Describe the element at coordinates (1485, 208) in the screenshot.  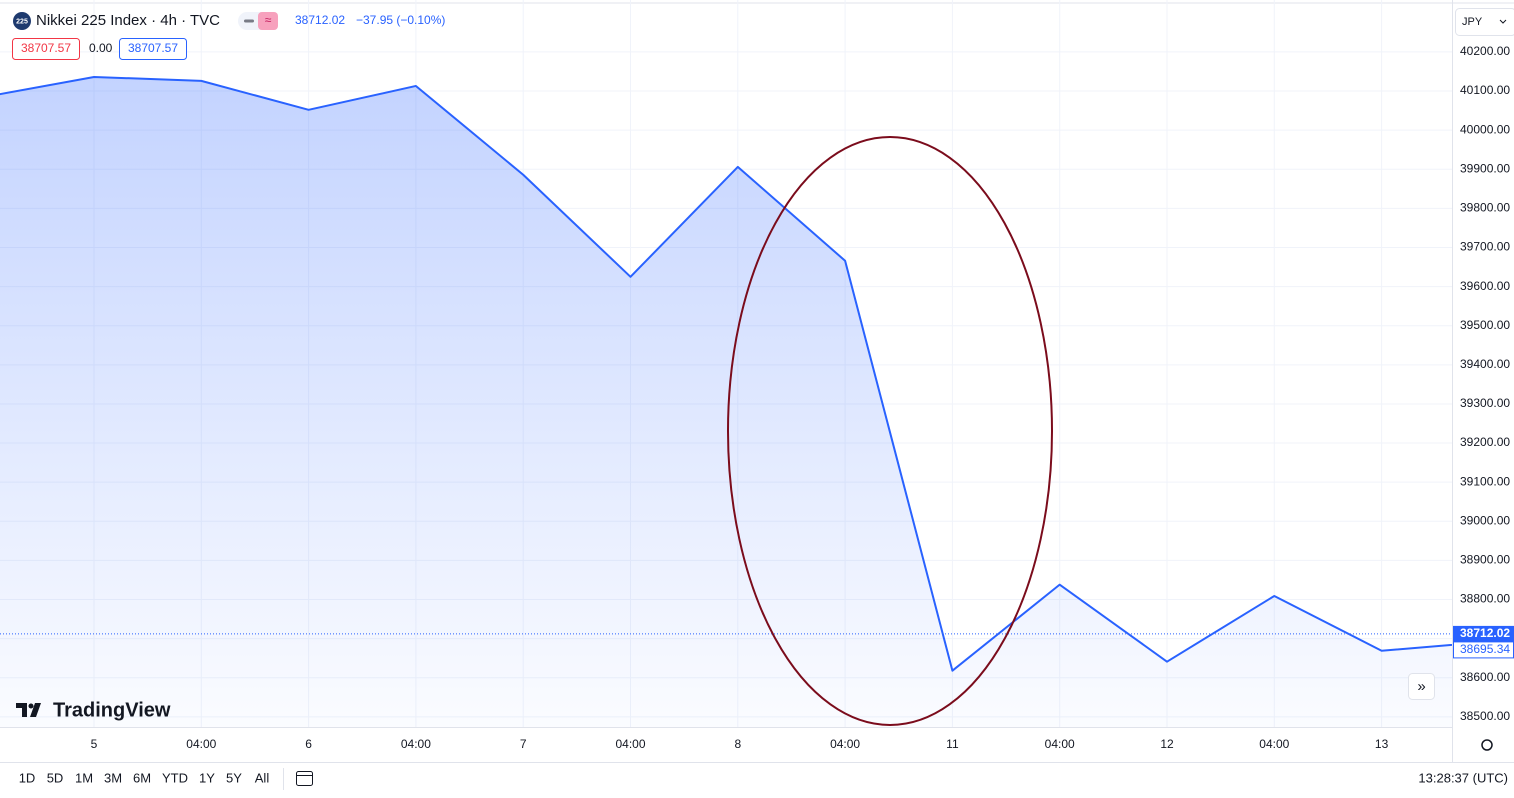
I see `y-tick-label: 39800.00` at that location.